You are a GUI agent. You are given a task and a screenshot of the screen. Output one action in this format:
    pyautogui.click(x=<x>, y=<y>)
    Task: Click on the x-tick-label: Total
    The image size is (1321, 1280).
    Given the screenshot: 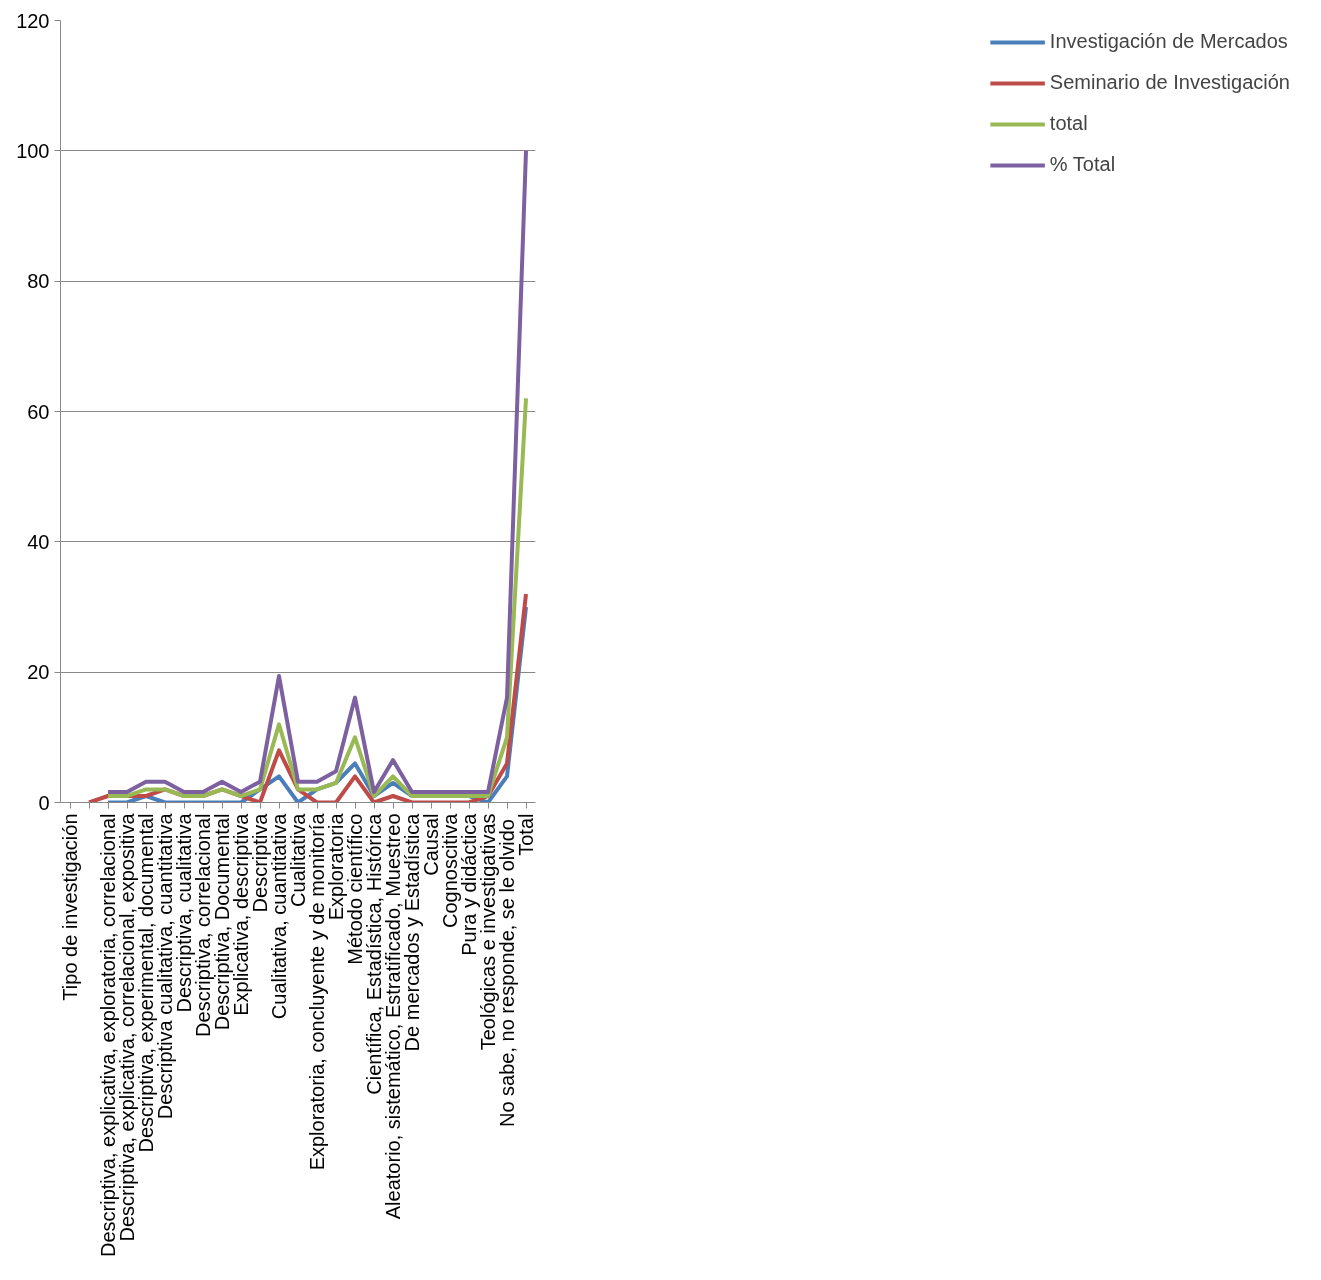 What is the action you would take?
    pyautogui.click(x=526, y=834)
    